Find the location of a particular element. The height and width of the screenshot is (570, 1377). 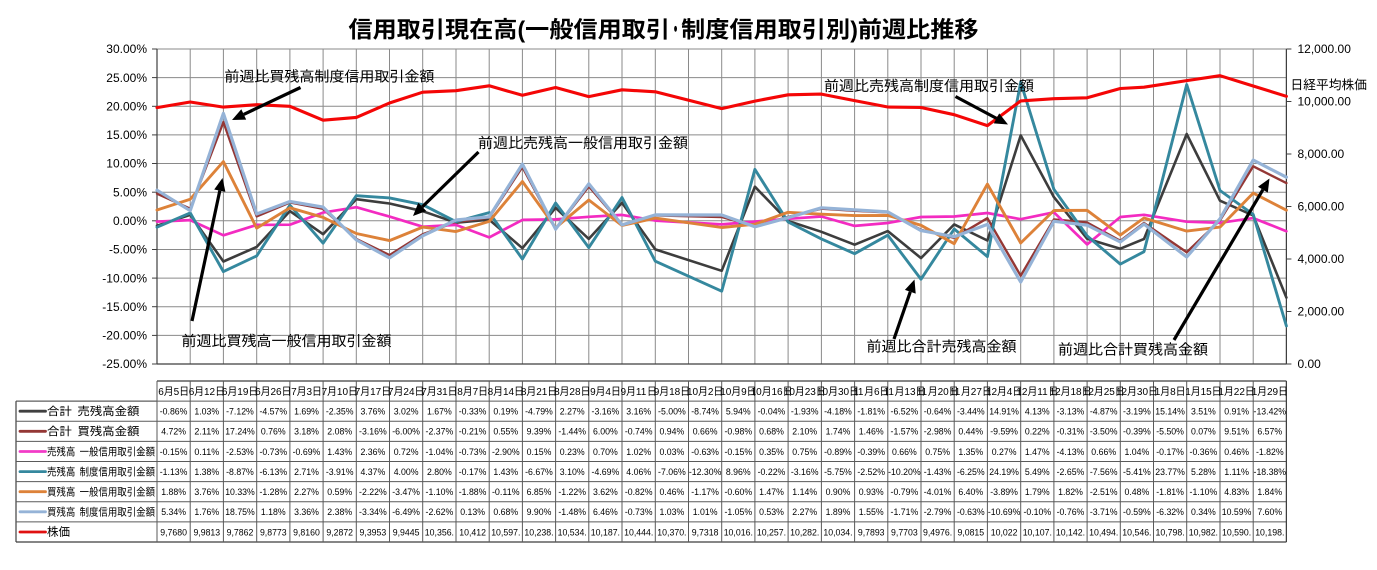

svg-text: -12.30% is located at coordinates (705, 472).